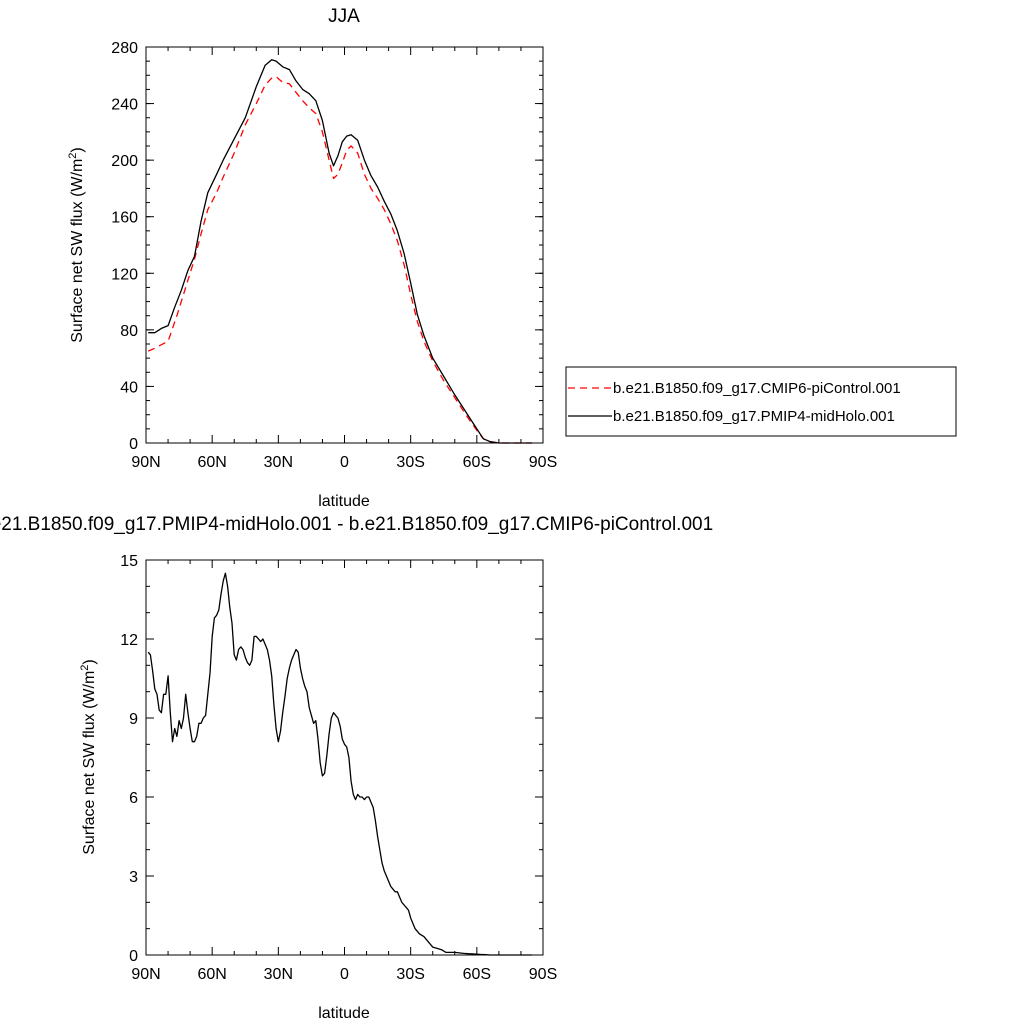 The height and width of the screenshot is (1024, 1024). I want to click on chart-1-legend-label-2: b.e21.B1850.f09_g17.PMIP4-midHolo.001, so click(754, 416).